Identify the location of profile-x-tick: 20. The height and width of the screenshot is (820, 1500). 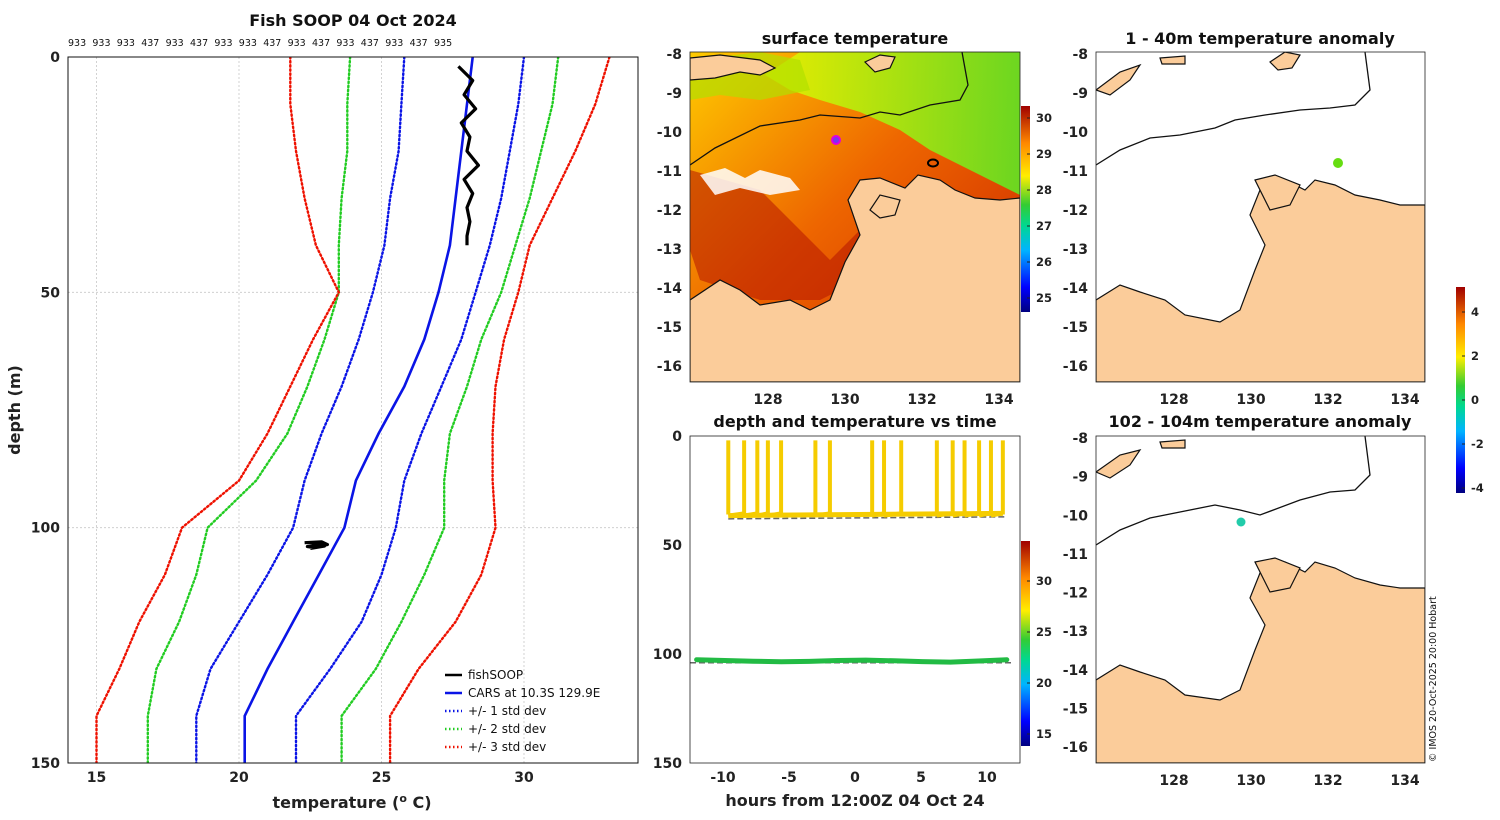
(239, 778).